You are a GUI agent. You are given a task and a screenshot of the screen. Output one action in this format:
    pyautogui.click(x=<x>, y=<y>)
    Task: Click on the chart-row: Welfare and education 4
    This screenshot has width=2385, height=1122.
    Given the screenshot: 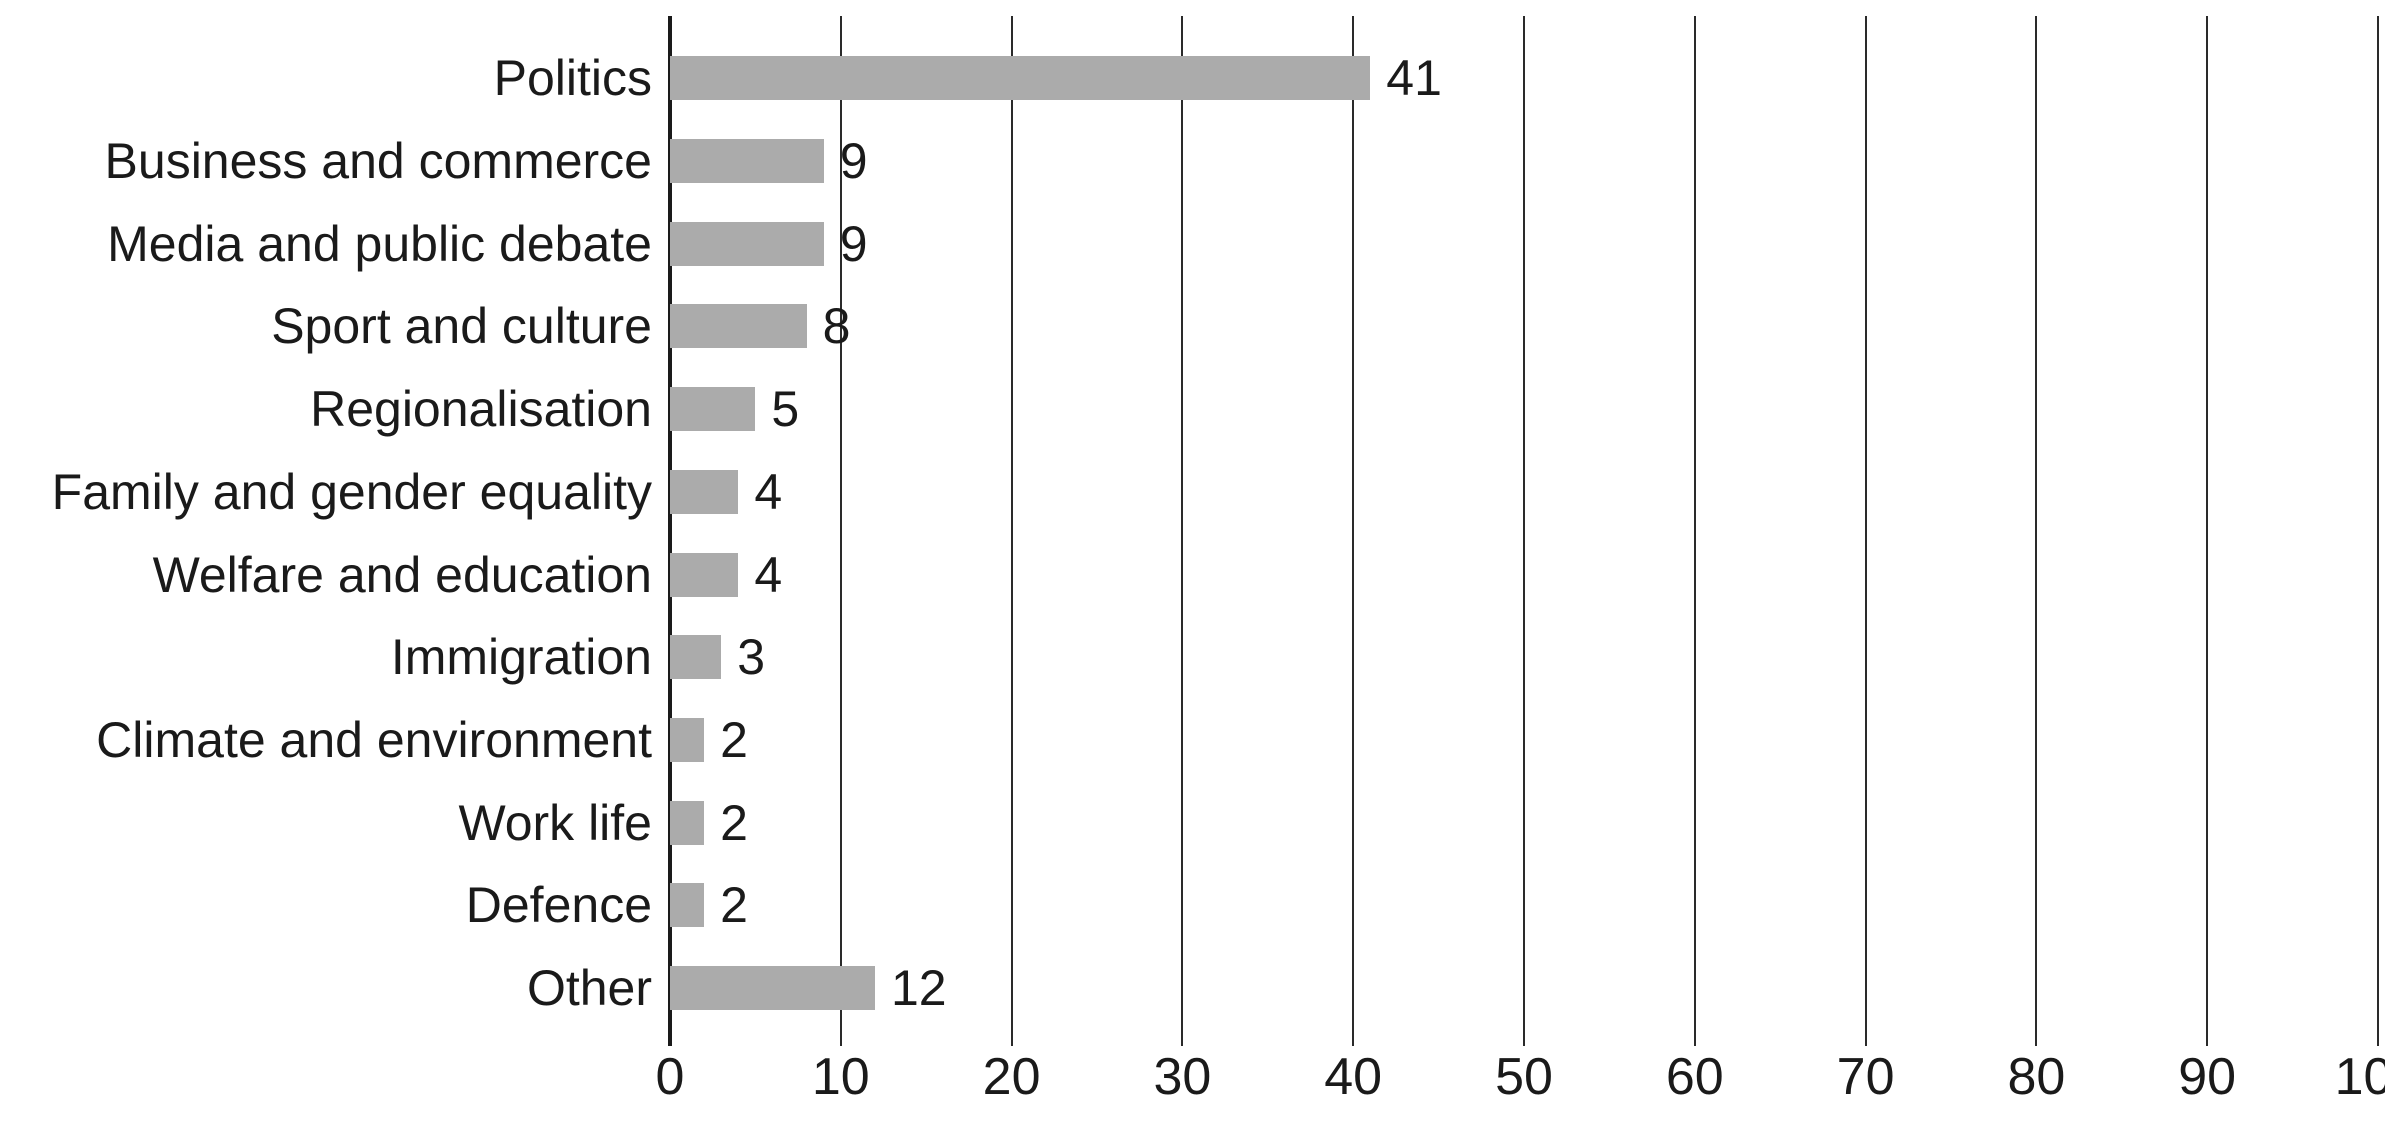 What is the action you would take?
    pyautogui.click(x=1212, y=574)
    